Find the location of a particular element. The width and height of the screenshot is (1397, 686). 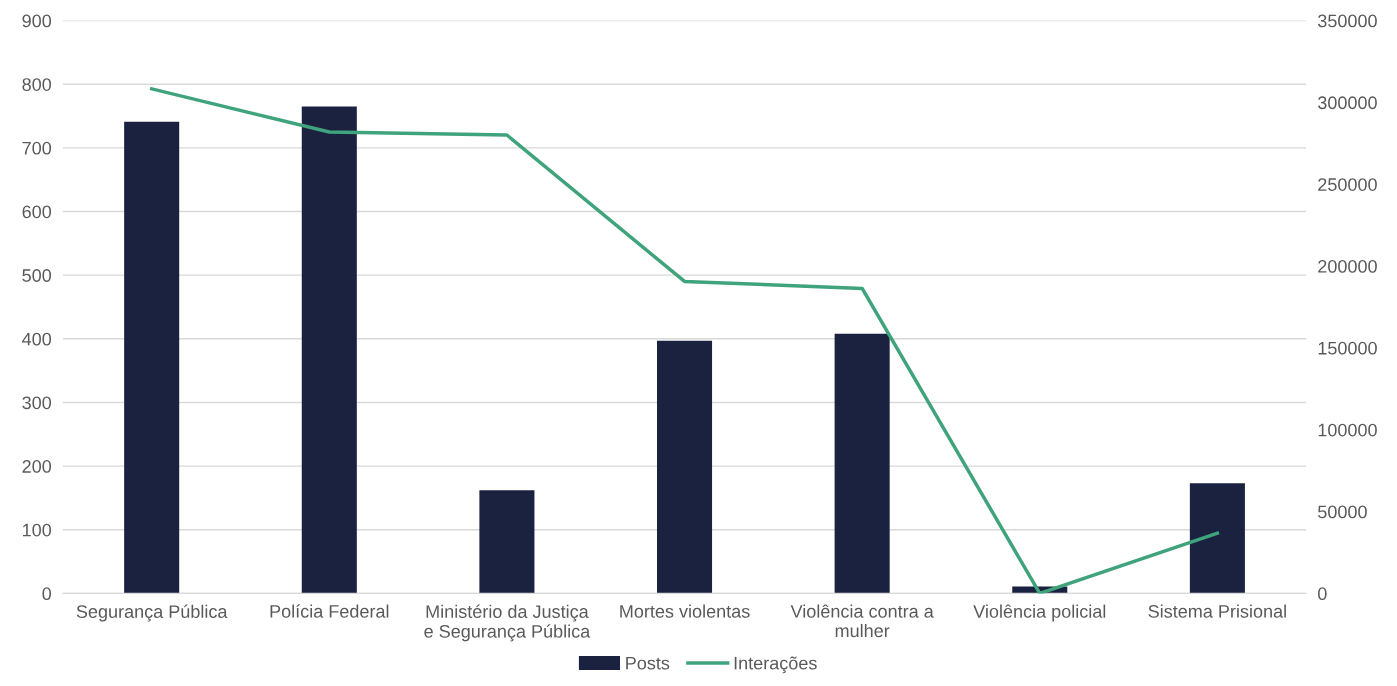

y-tick-label: 300 is located at coordinates (37, 403).